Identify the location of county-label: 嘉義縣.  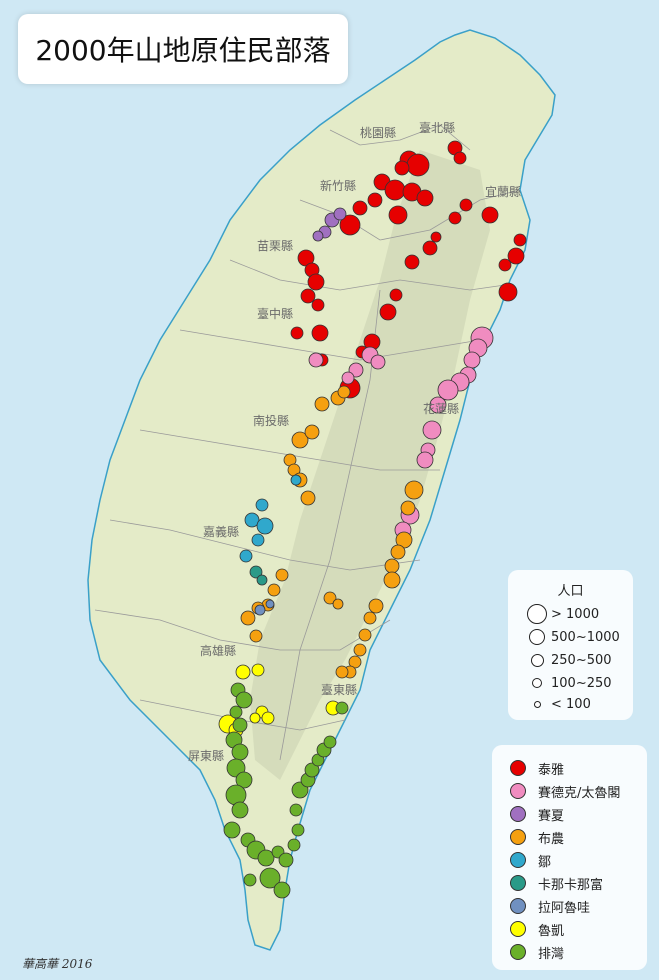
(221, 531).